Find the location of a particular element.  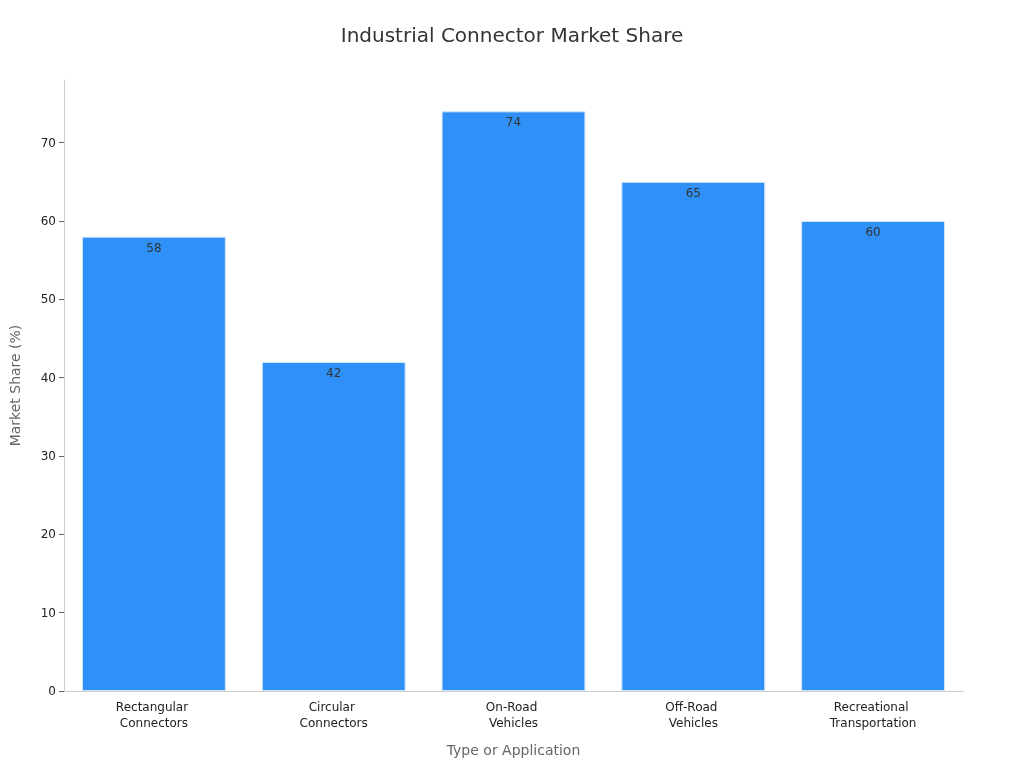

x-axis-title: Type or Application is located at coordinates (513, 750).